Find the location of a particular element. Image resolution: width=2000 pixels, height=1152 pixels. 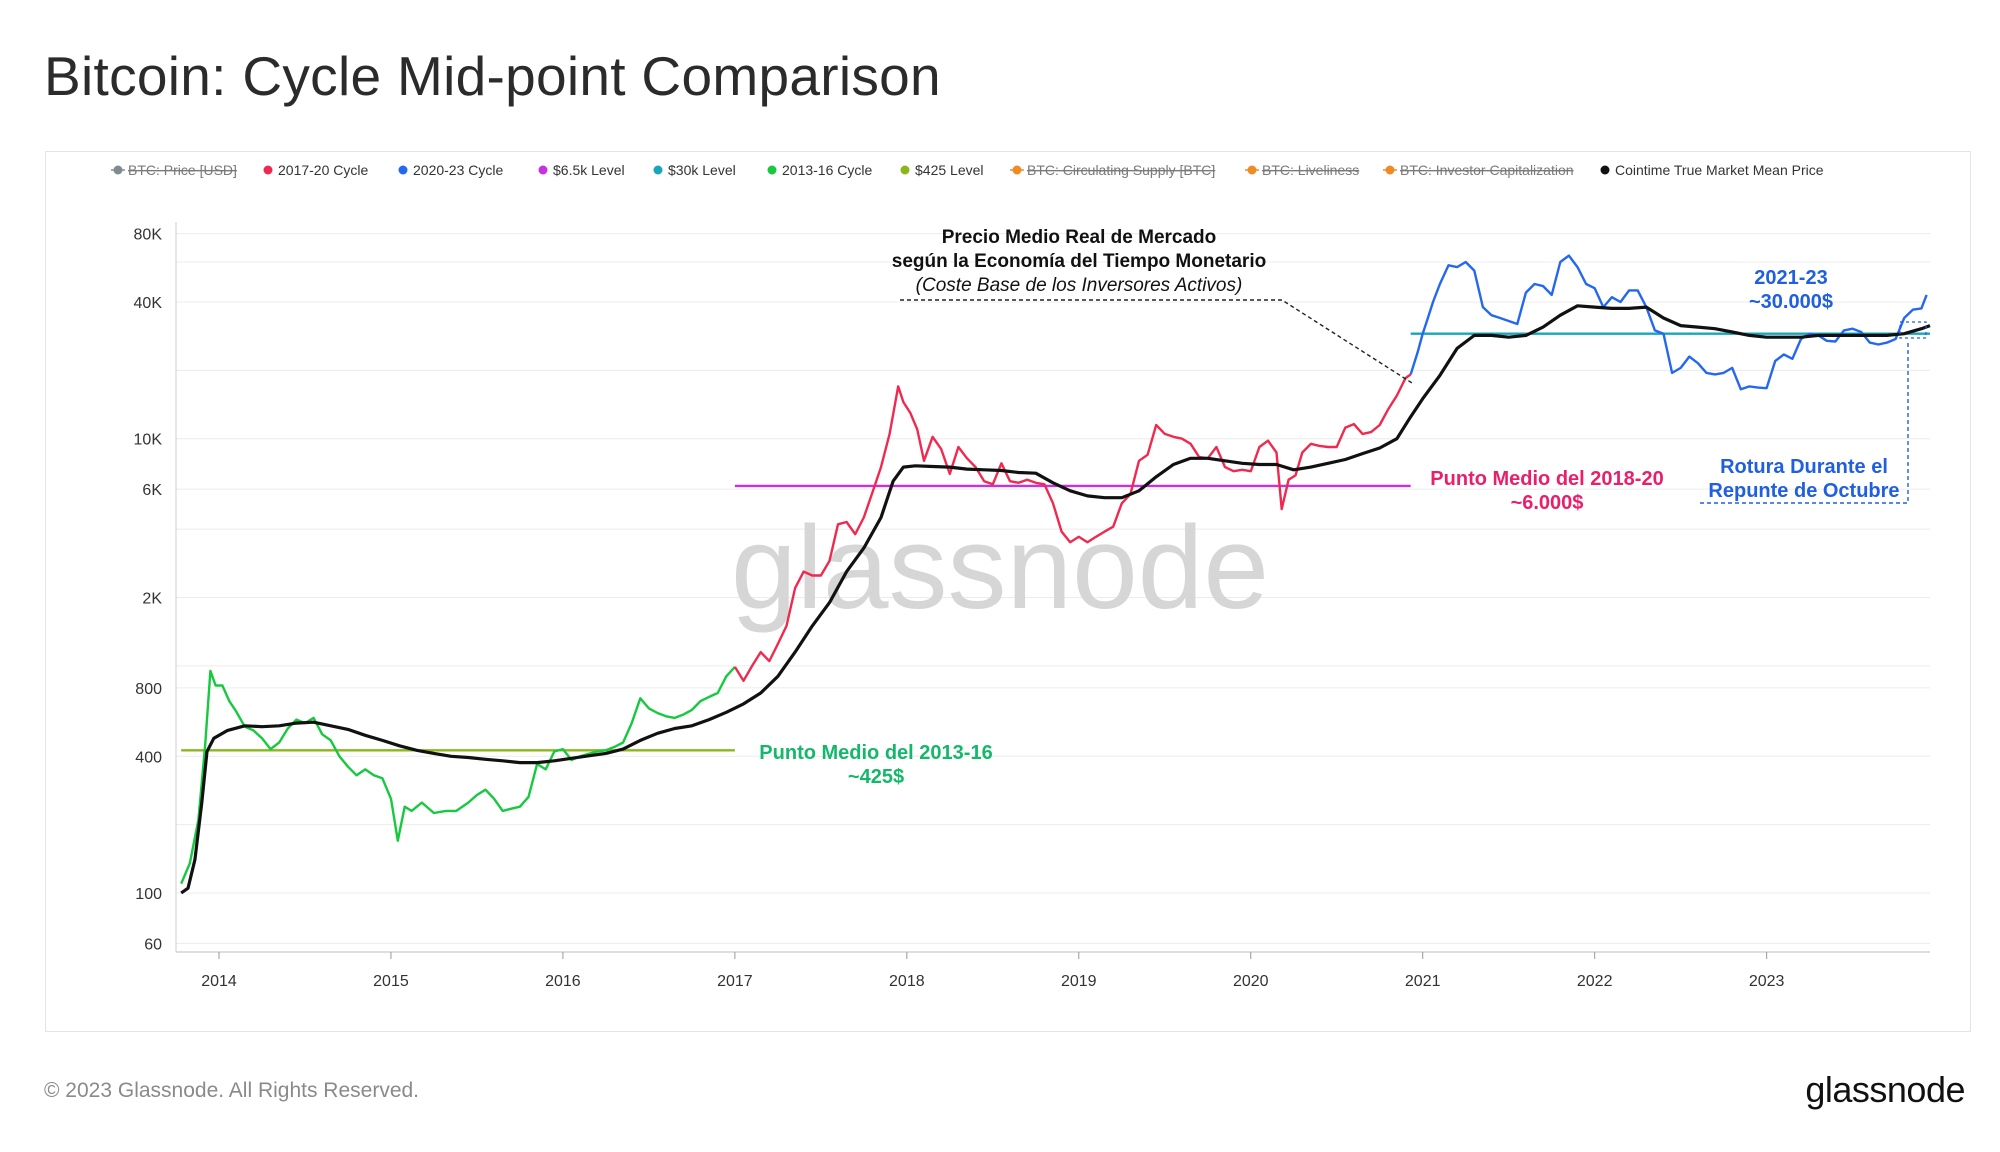

y-tick-label: 6K is located at coordinates (152, 490).